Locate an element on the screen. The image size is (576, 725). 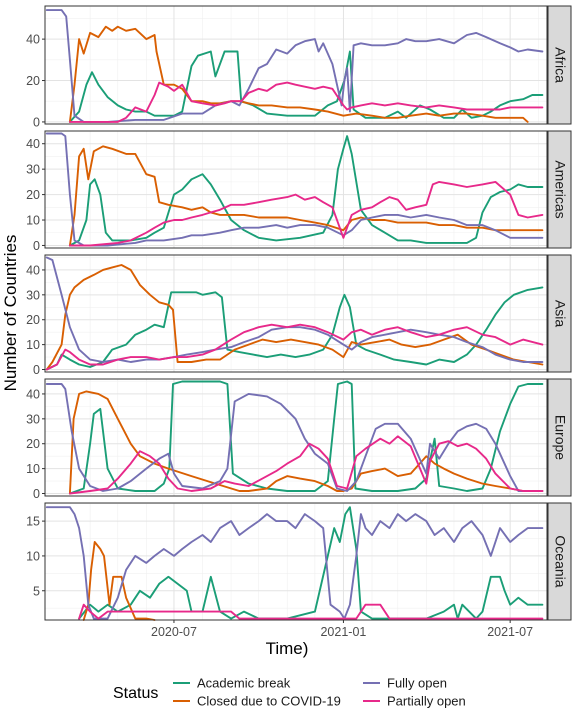
legend-label: Closed due to COVID-19 is located at coordinates (269, 701).